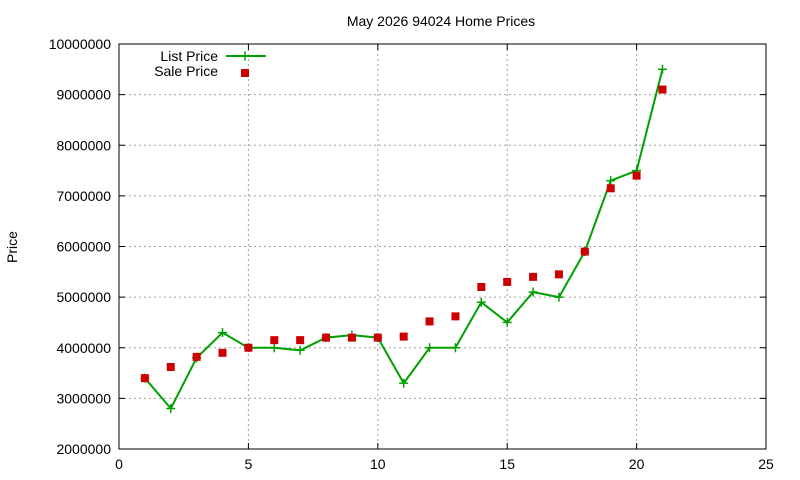 The image size is (800, 480). Describe the element at coordinates (507, 464) in the screenshot. I see `x-tick-label: 15` at that location.